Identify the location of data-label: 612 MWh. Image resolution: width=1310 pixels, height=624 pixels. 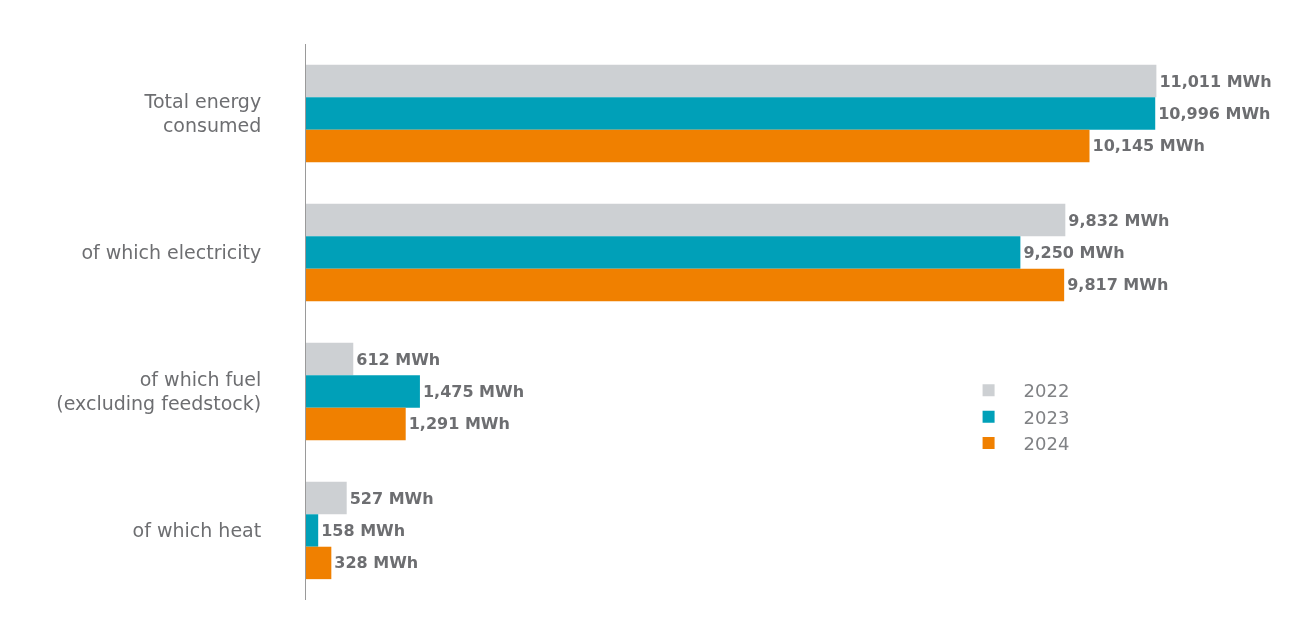
(398, 359).